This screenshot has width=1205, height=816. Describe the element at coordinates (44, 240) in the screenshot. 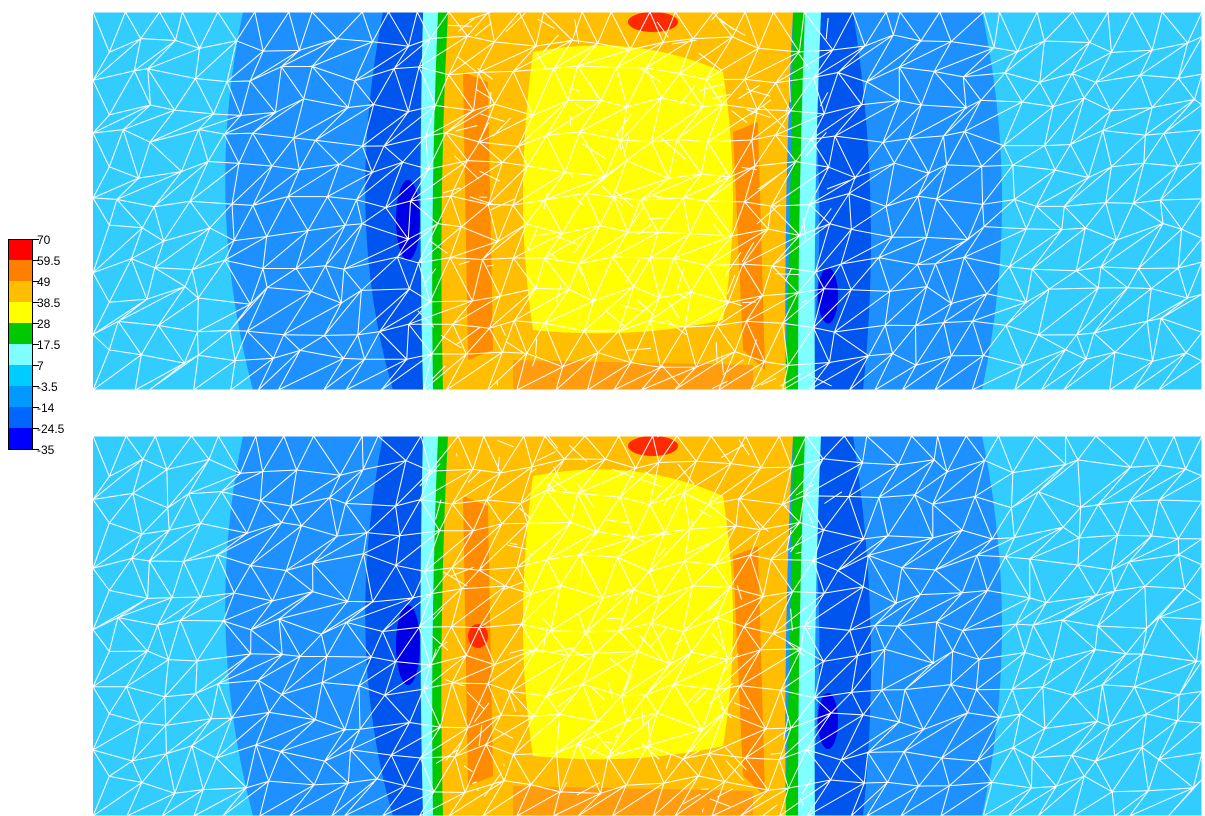

I see `colorbar-label-70: 70` at that location.